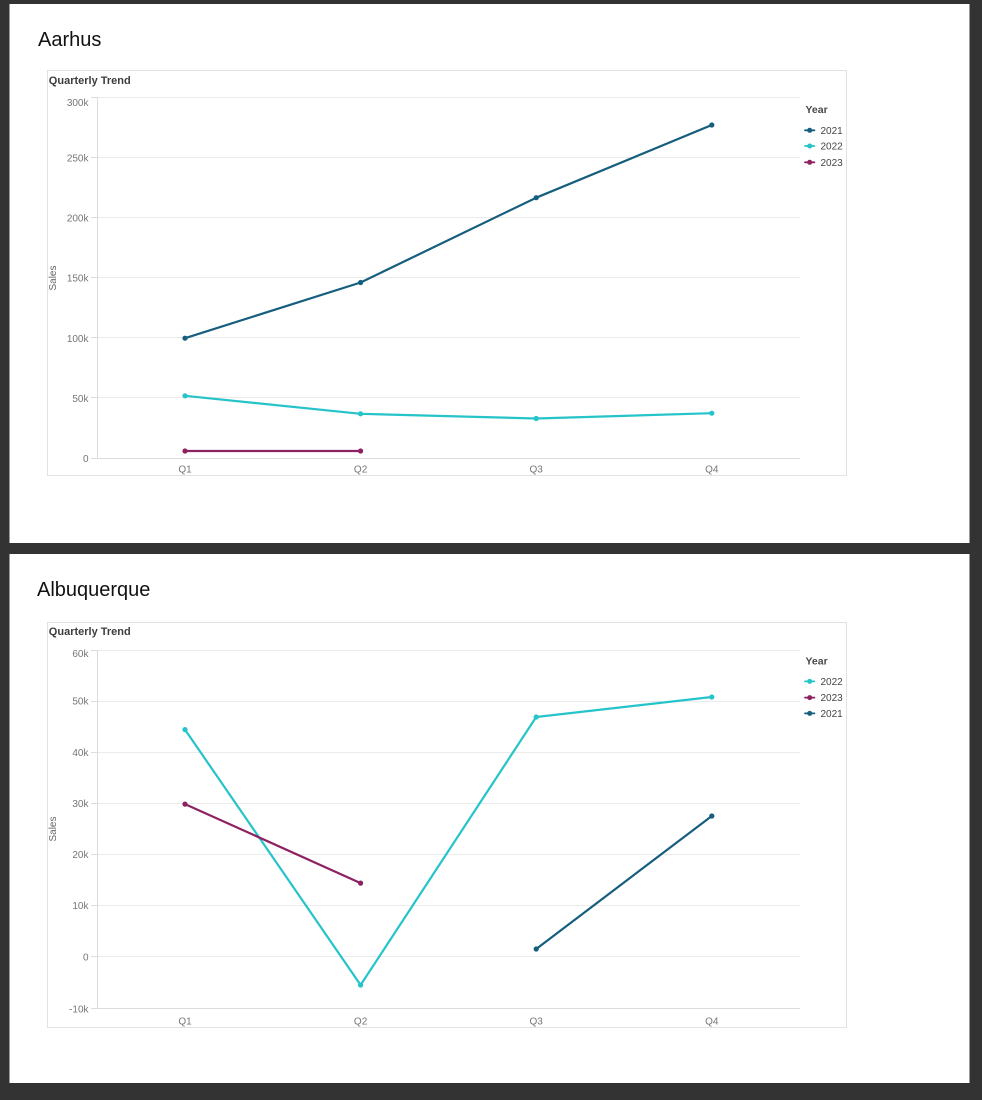 This screenshot has height=1100, width=982. I want to click on svg-text: Aarhus, so click(69, 40).